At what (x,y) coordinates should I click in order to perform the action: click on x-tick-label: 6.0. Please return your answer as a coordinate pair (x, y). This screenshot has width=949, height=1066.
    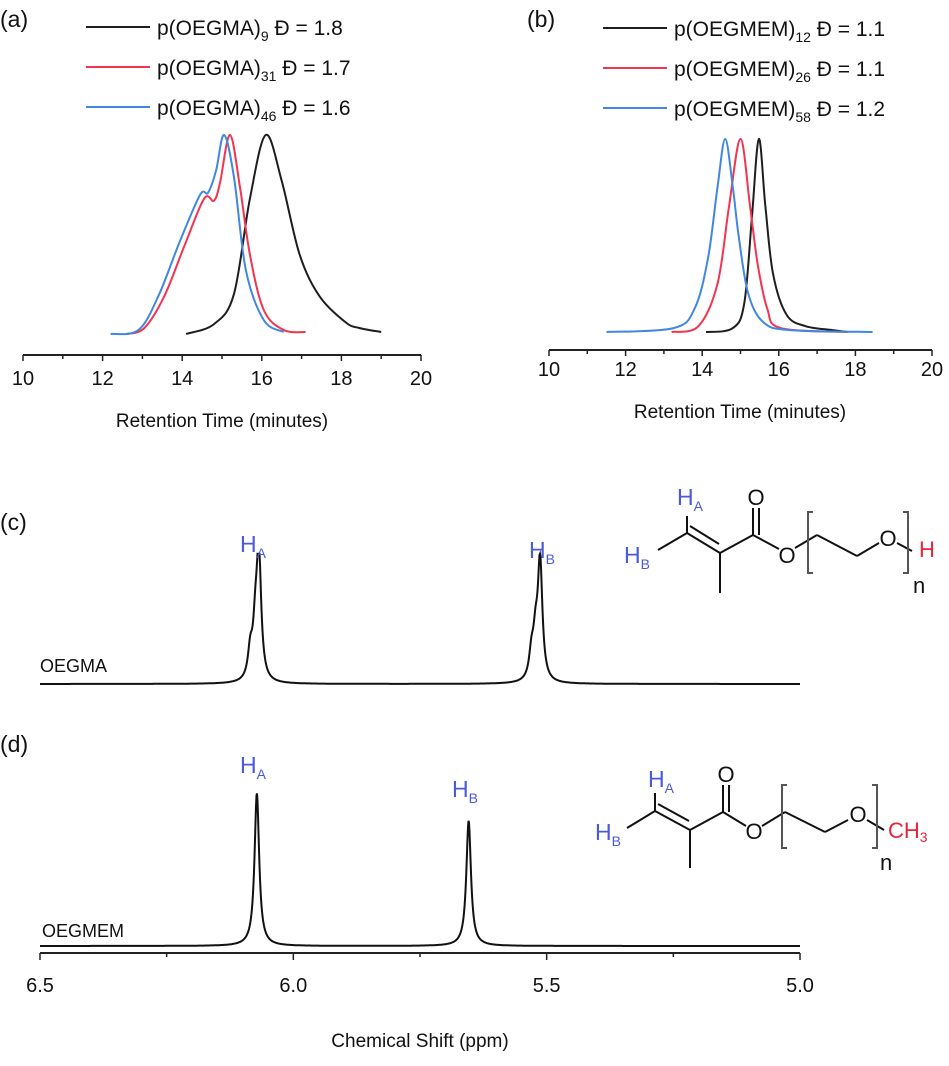
    Looking at the image, I should click on (293, 986).